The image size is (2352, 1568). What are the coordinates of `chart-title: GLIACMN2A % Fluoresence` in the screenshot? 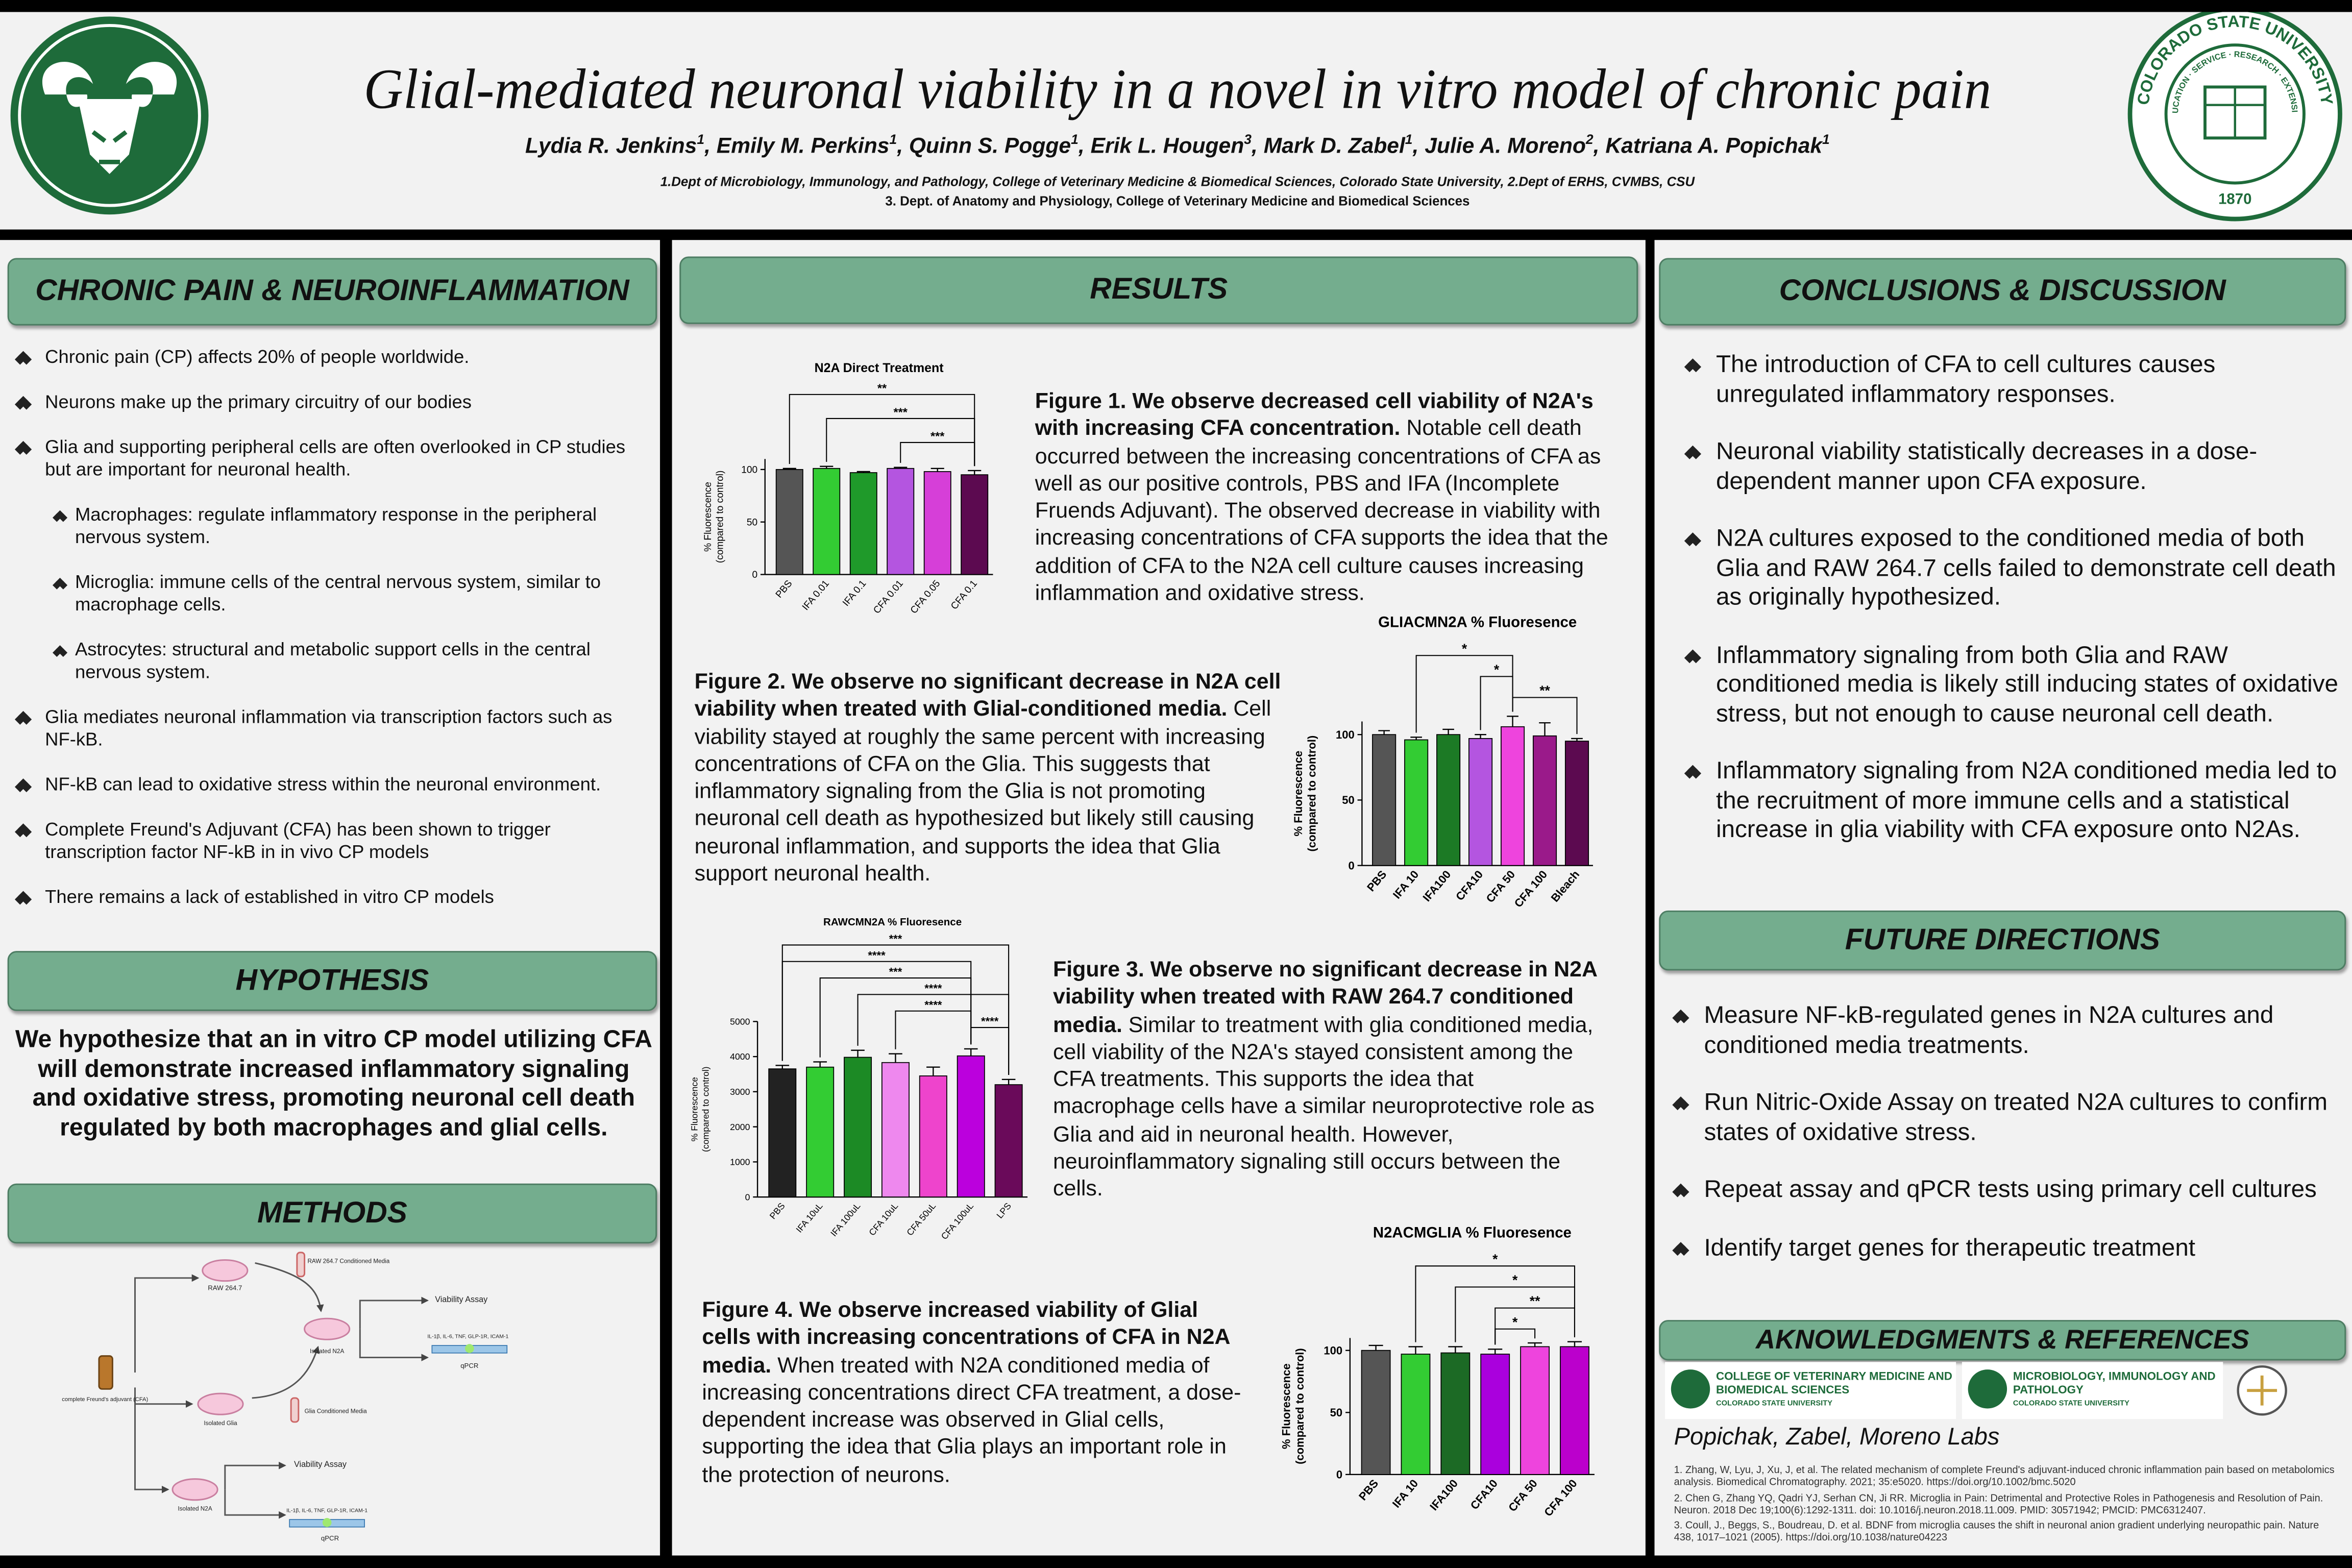 It's located at (1477, 622).